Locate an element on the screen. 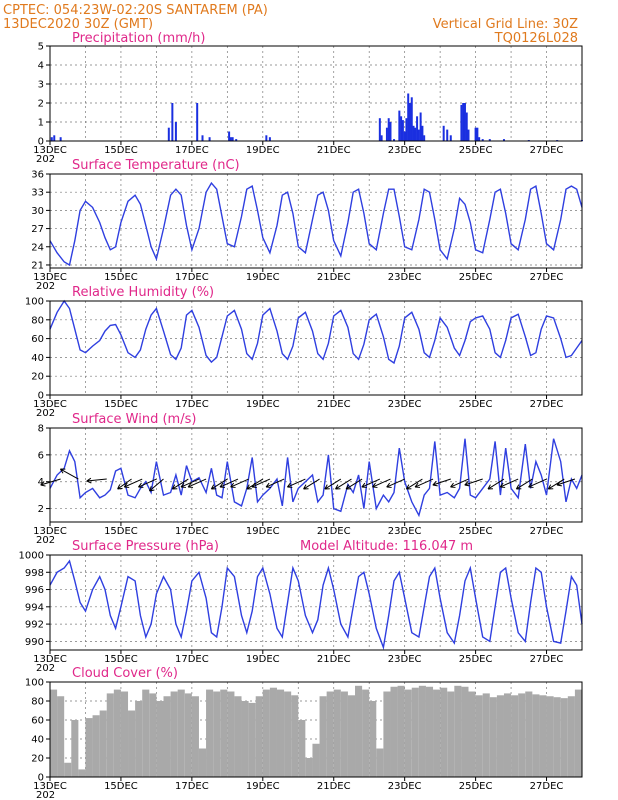 This screenshot has width=618, height=800. y-tick-label: 2 is located at coordinates (41, 104).